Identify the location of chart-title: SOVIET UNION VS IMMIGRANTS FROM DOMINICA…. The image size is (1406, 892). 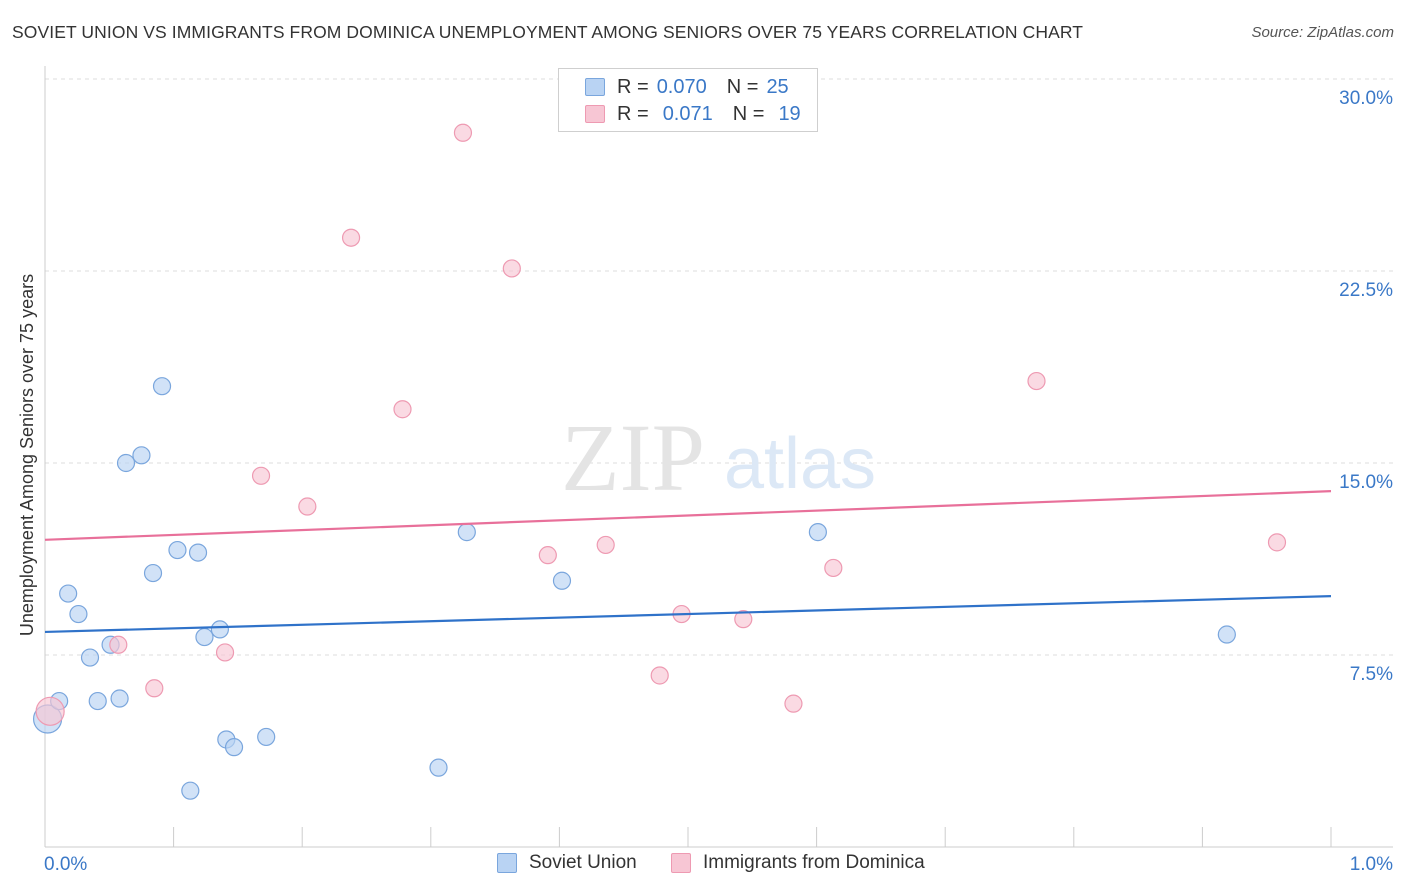
(548, 32).